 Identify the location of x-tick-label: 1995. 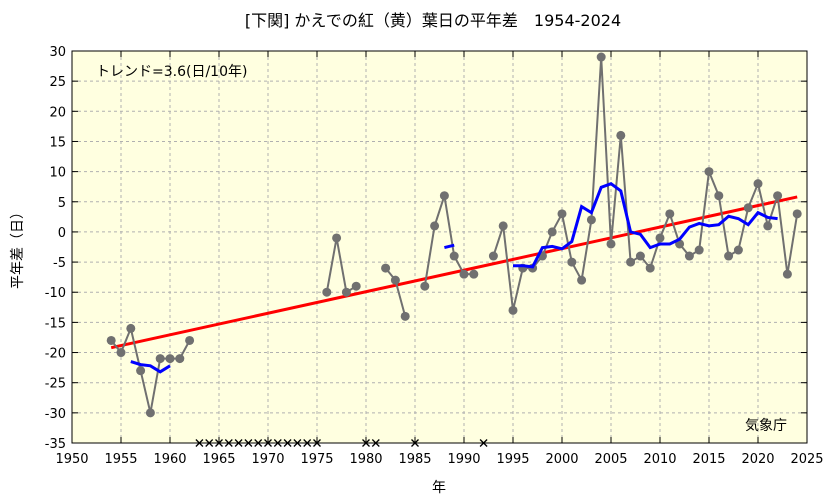
(512, 459).